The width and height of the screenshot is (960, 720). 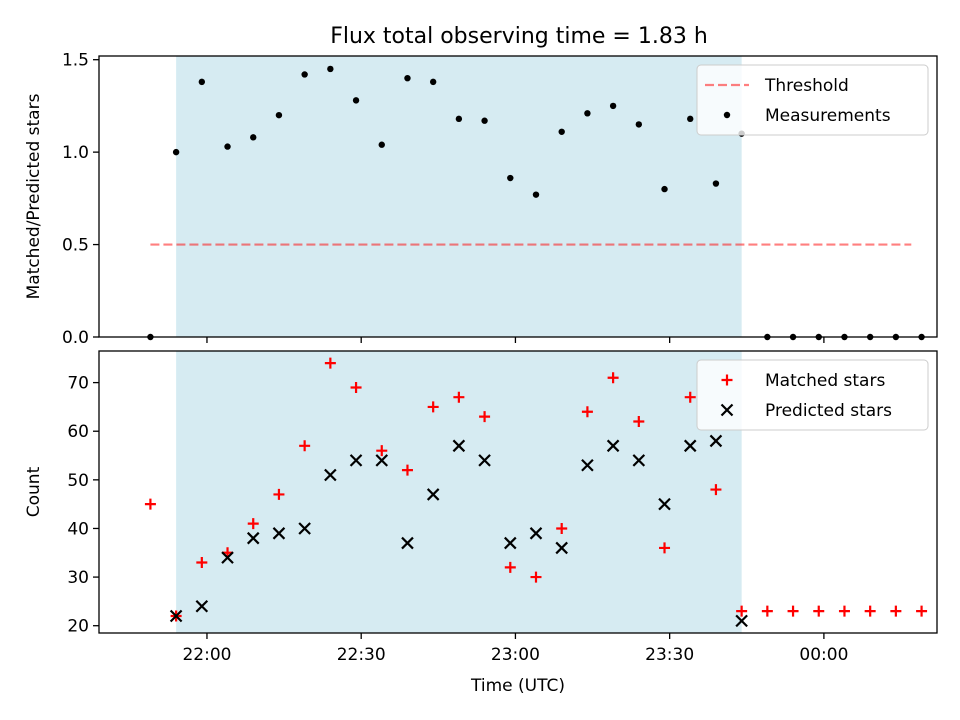 What do you see at coordinates (78, 529) in the screenshot?
I see `y-tick-label: 40` at bounding box center [78, 529].